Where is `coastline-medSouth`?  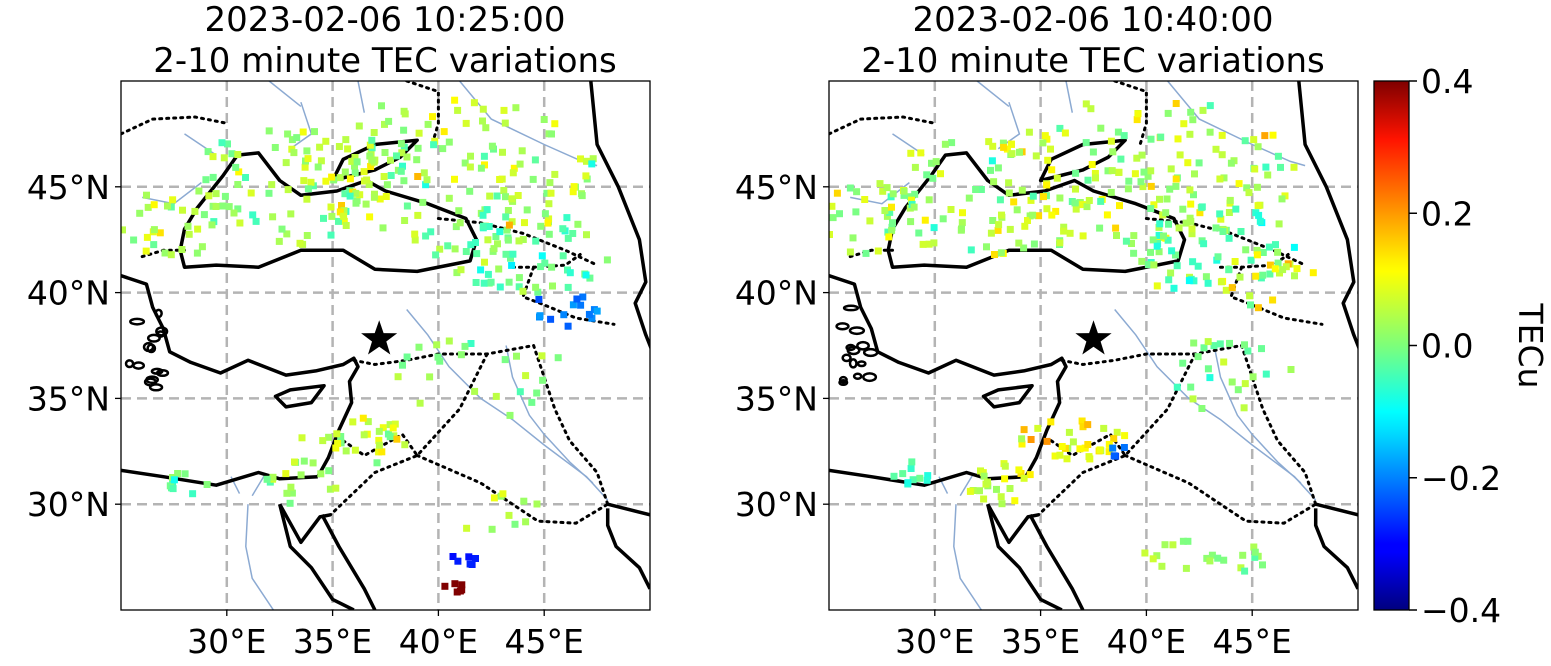
coastline-medSouth is located at coordinates (219, 477).